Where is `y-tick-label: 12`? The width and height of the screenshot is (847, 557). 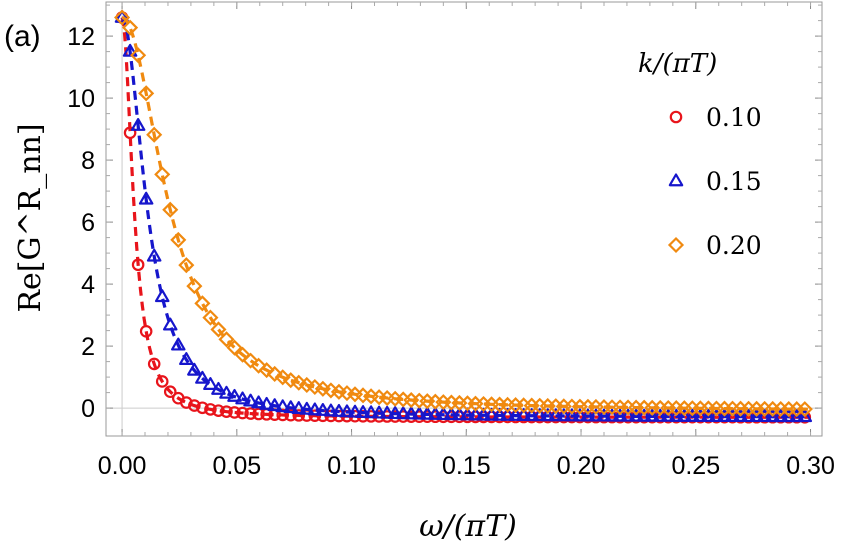
y-tick-label: 12 is located at coordinates (81, 37).